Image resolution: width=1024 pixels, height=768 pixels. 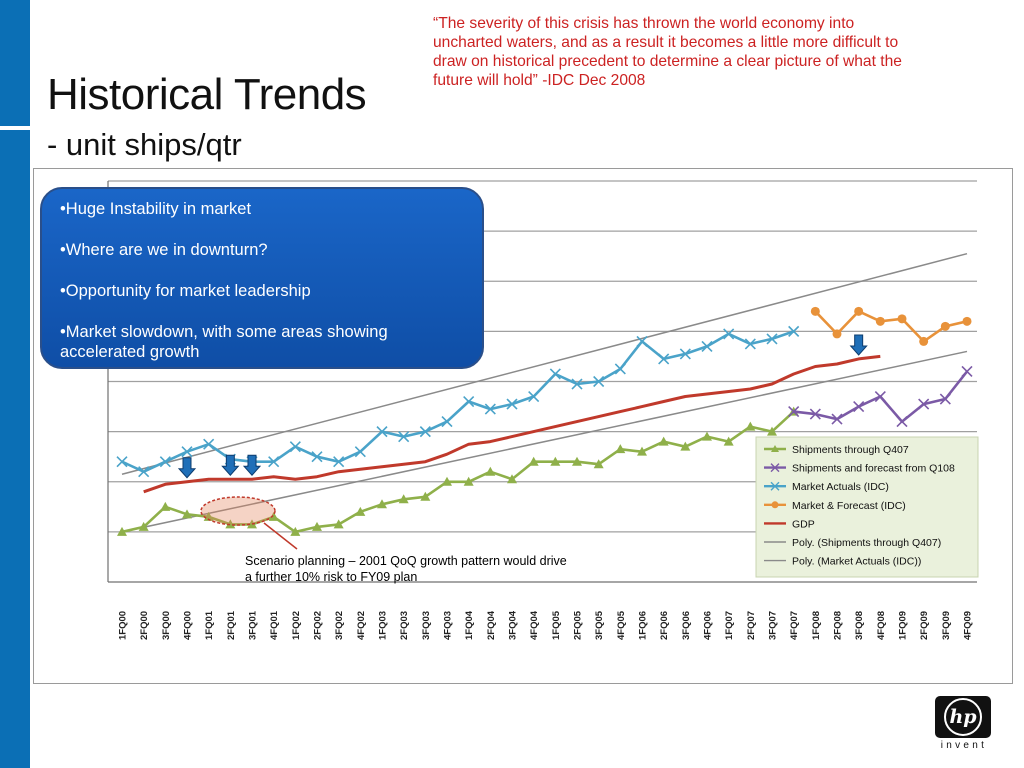 I want to click on x-tick-label: 3FQ06, so click(x=686, y=625).